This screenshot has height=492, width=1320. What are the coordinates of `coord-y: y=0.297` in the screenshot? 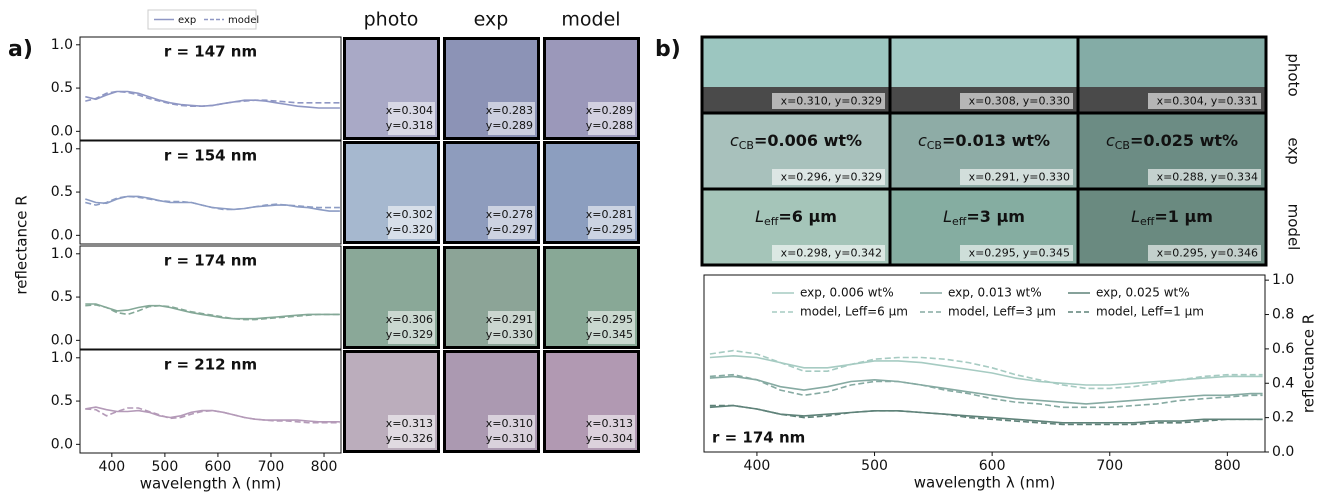 It's located at (509, 229).